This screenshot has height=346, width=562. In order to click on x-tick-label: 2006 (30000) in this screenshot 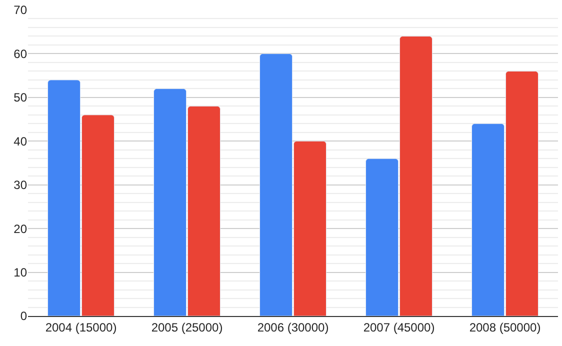, I will do `click(293, 327)`.